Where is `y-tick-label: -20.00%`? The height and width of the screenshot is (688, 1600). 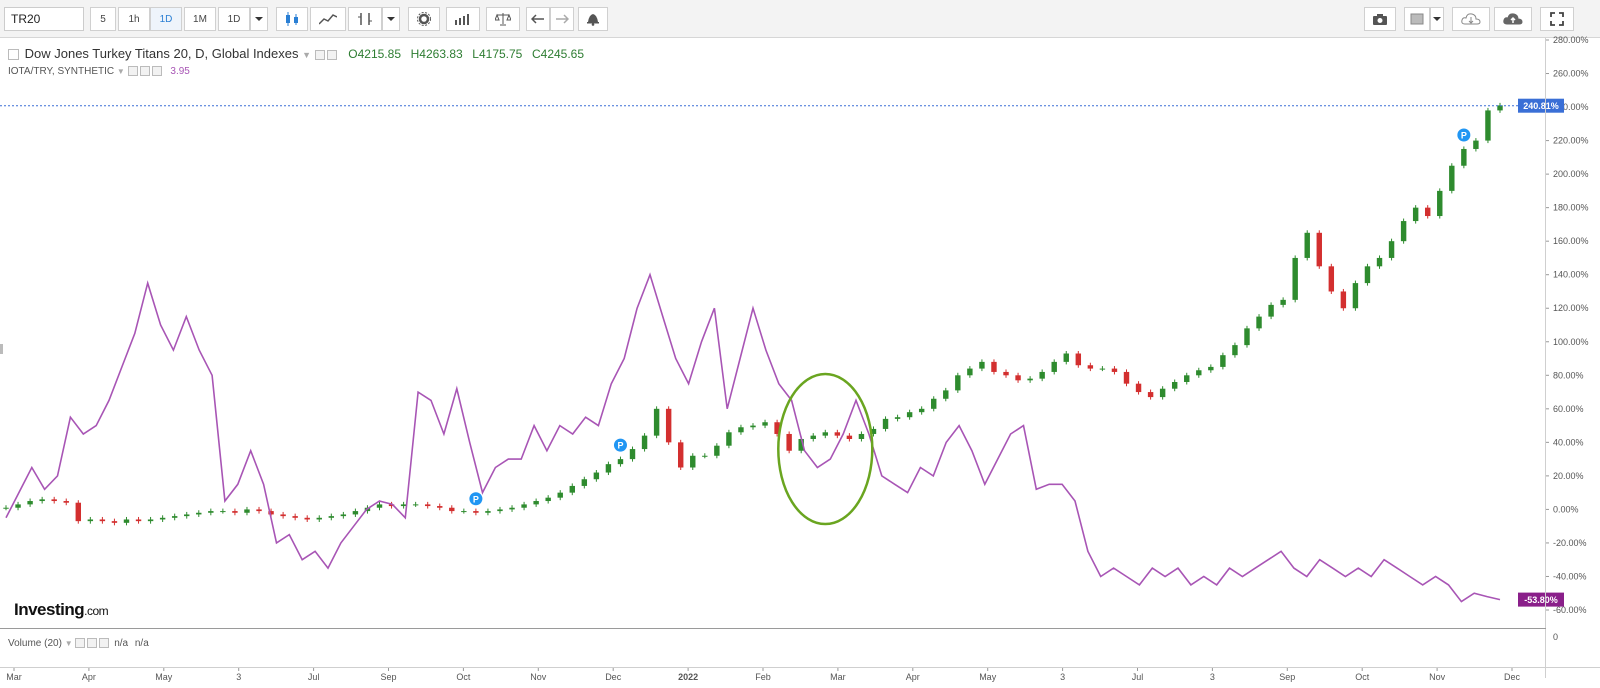
y-tick-label: -20.00% is located at coordinates (1570, 543).